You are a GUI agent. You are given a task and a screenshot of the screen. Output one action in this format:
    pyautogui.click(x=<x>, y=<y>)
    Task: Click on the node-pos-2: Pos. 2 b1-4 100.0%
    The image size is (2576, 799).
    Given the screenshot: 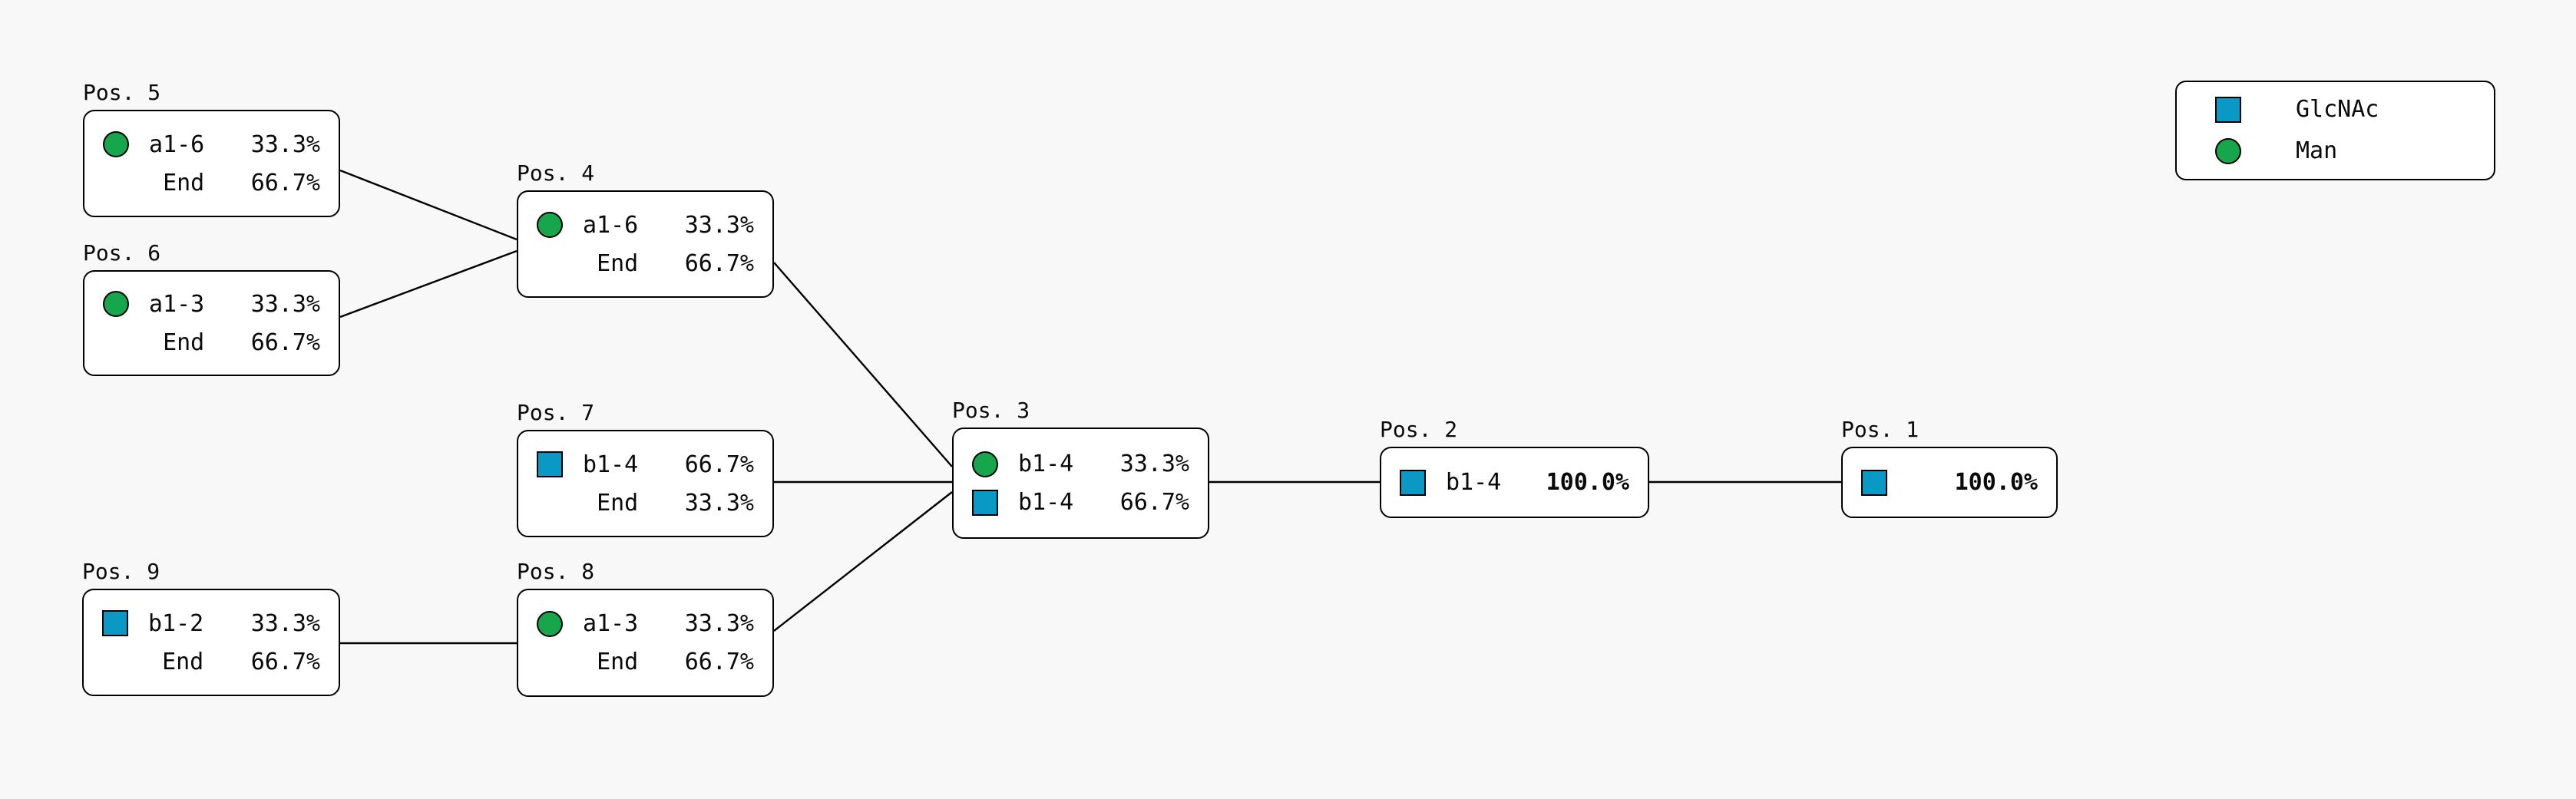 What is the action you would take?
    pyautogui.click(x=1514, y=468)
    